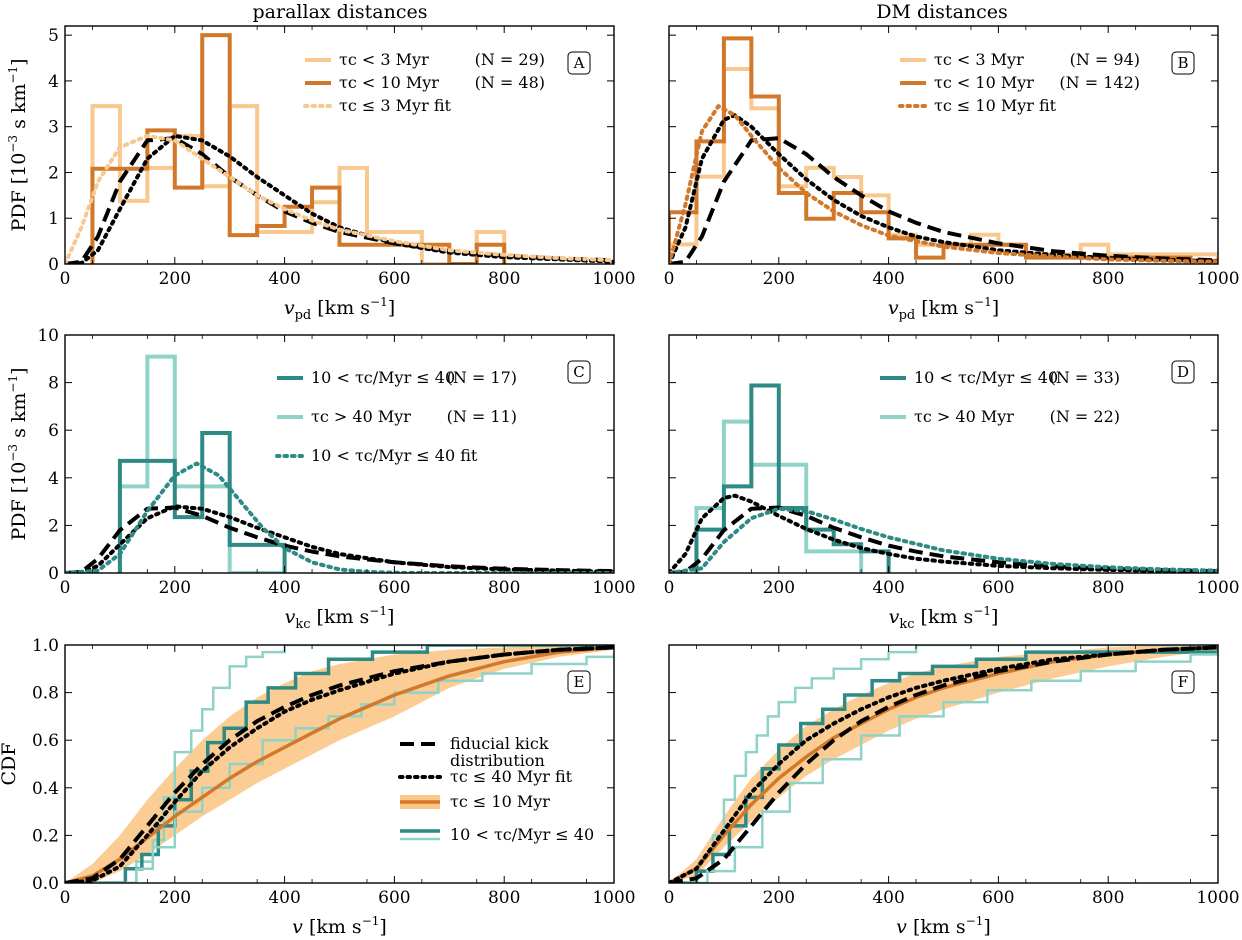 This screenshot has height=940, width=1242. What do you see at coordinates (45, 884) in the screenshot?
I see `y-tick-label: 0.0` at bounding box center [45, 884].